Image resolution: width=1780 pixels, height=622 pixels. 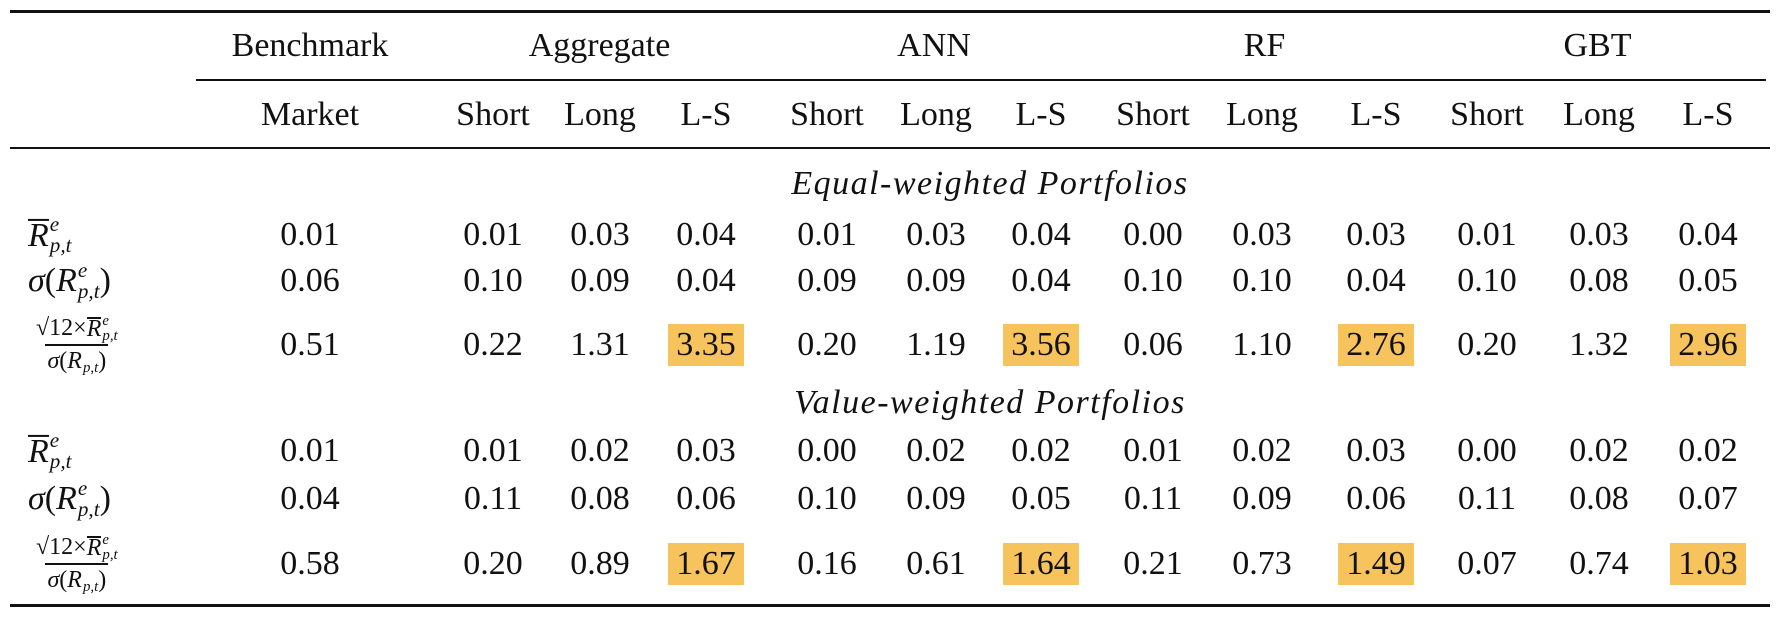 I want to click on value-cell: 0.89, so click(x=600, y=563).